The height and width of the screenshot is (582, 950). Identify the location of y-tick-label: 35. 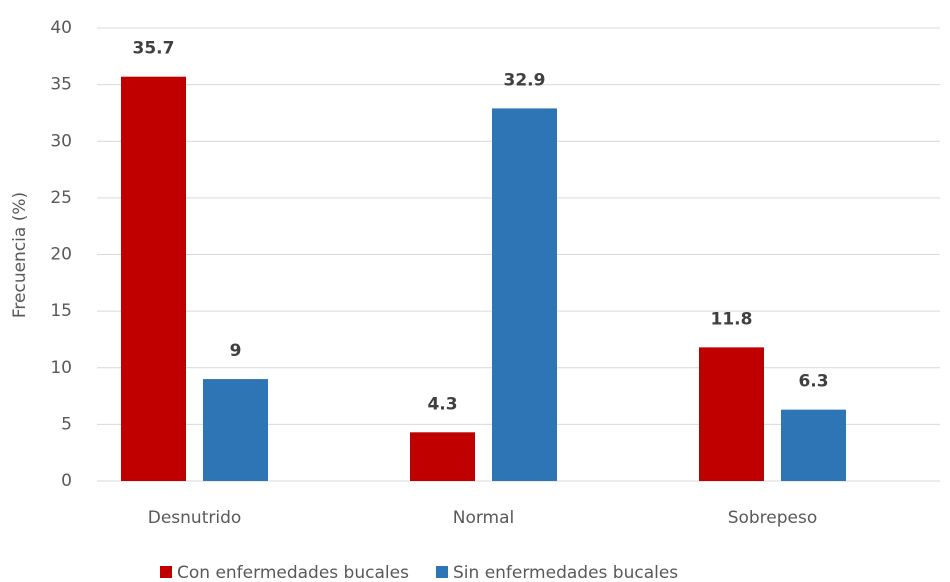
(61, 85).